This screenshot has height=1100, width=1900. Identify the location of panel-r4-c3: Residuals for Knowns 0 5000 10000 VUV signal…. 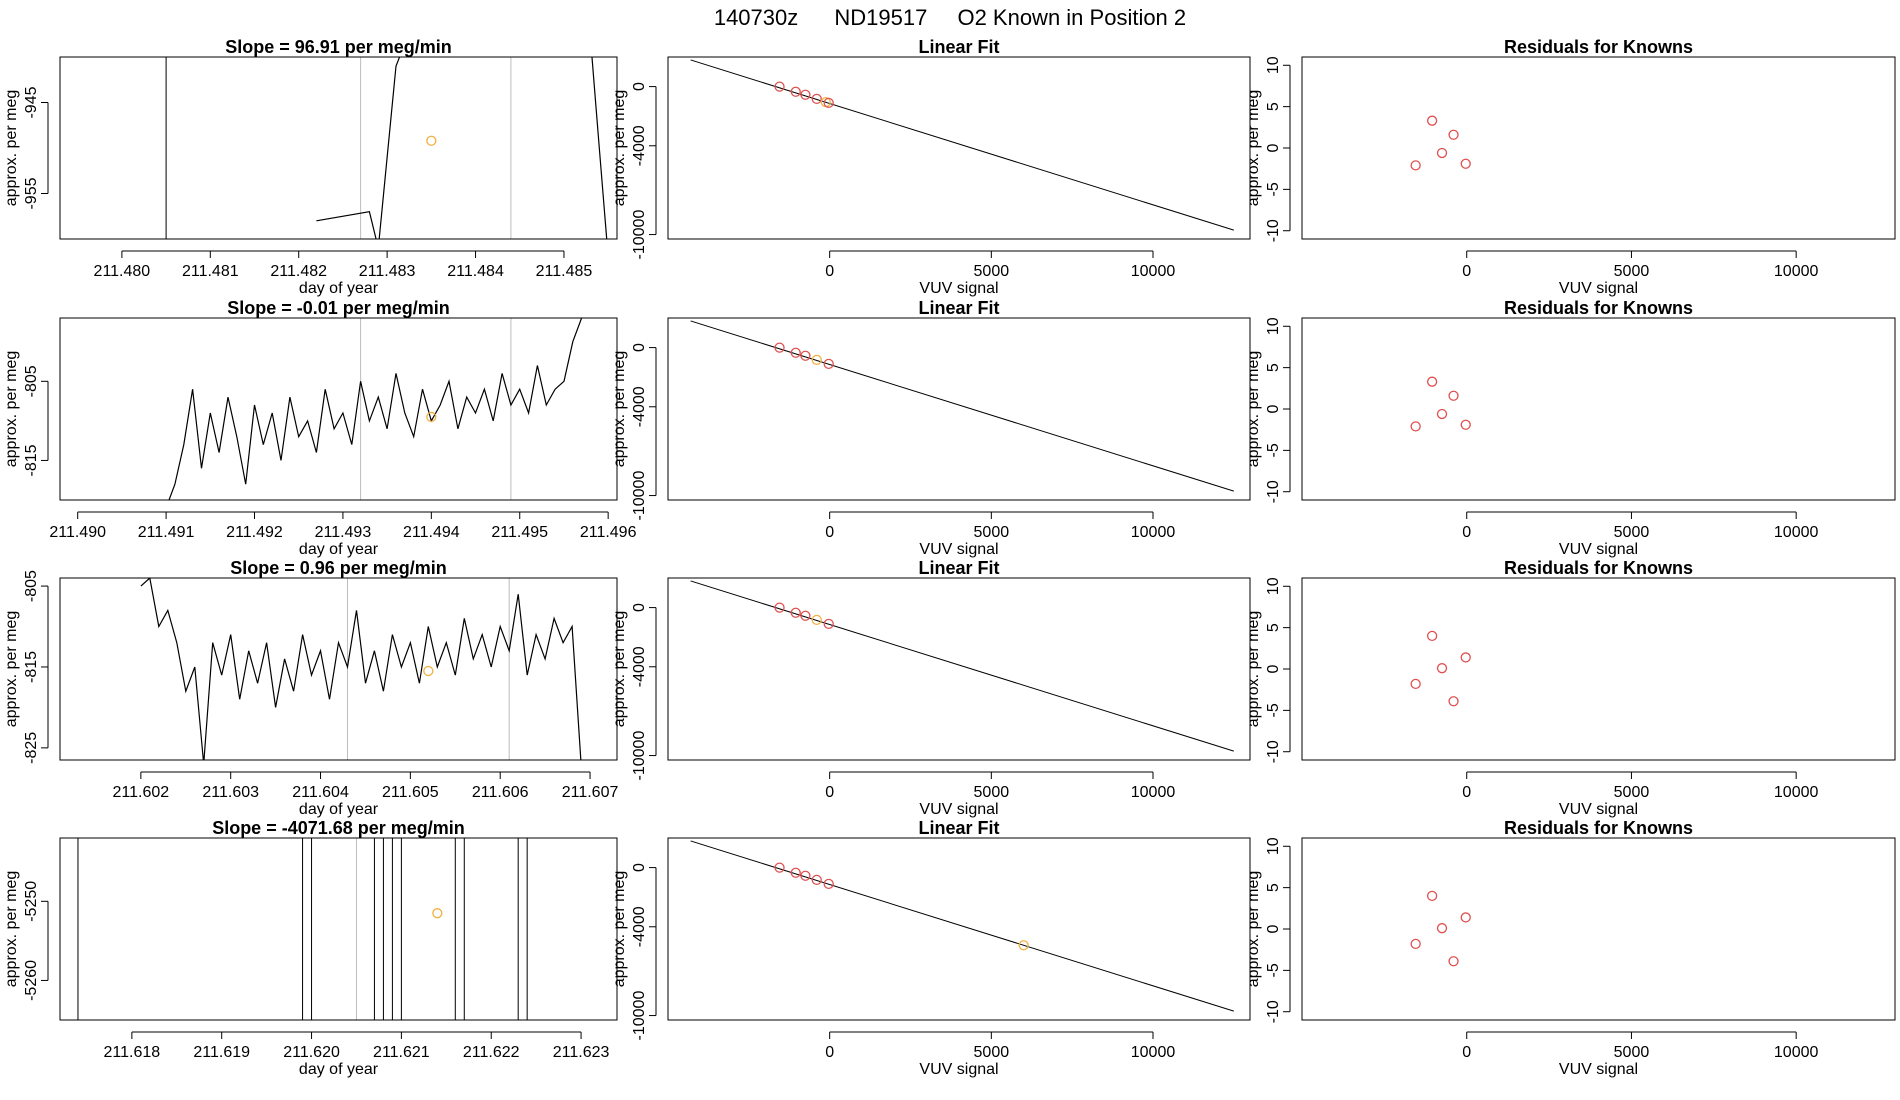
(1570, 948).